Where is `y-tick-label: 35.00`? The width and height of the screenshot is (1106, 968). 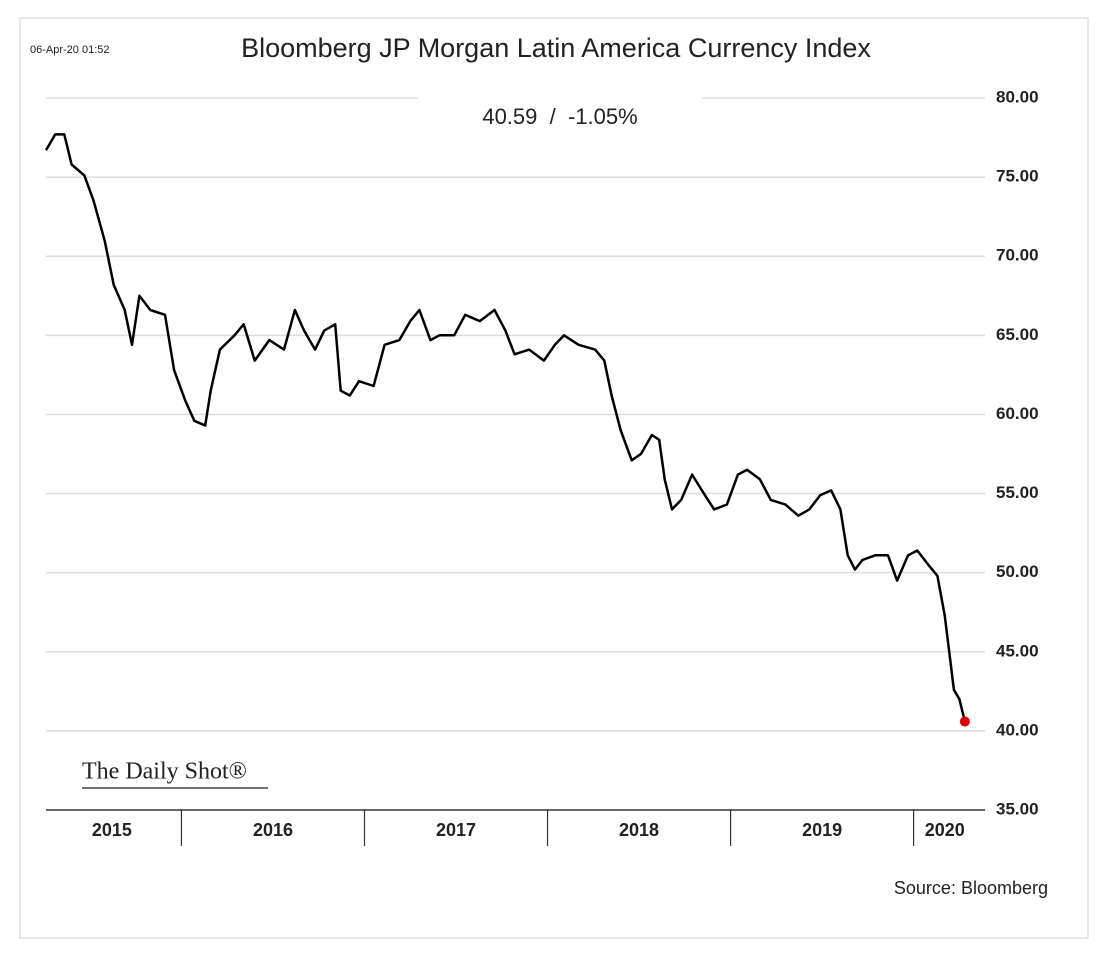 y-tick-label: 35.00 is located at coordinates (1017, 808).